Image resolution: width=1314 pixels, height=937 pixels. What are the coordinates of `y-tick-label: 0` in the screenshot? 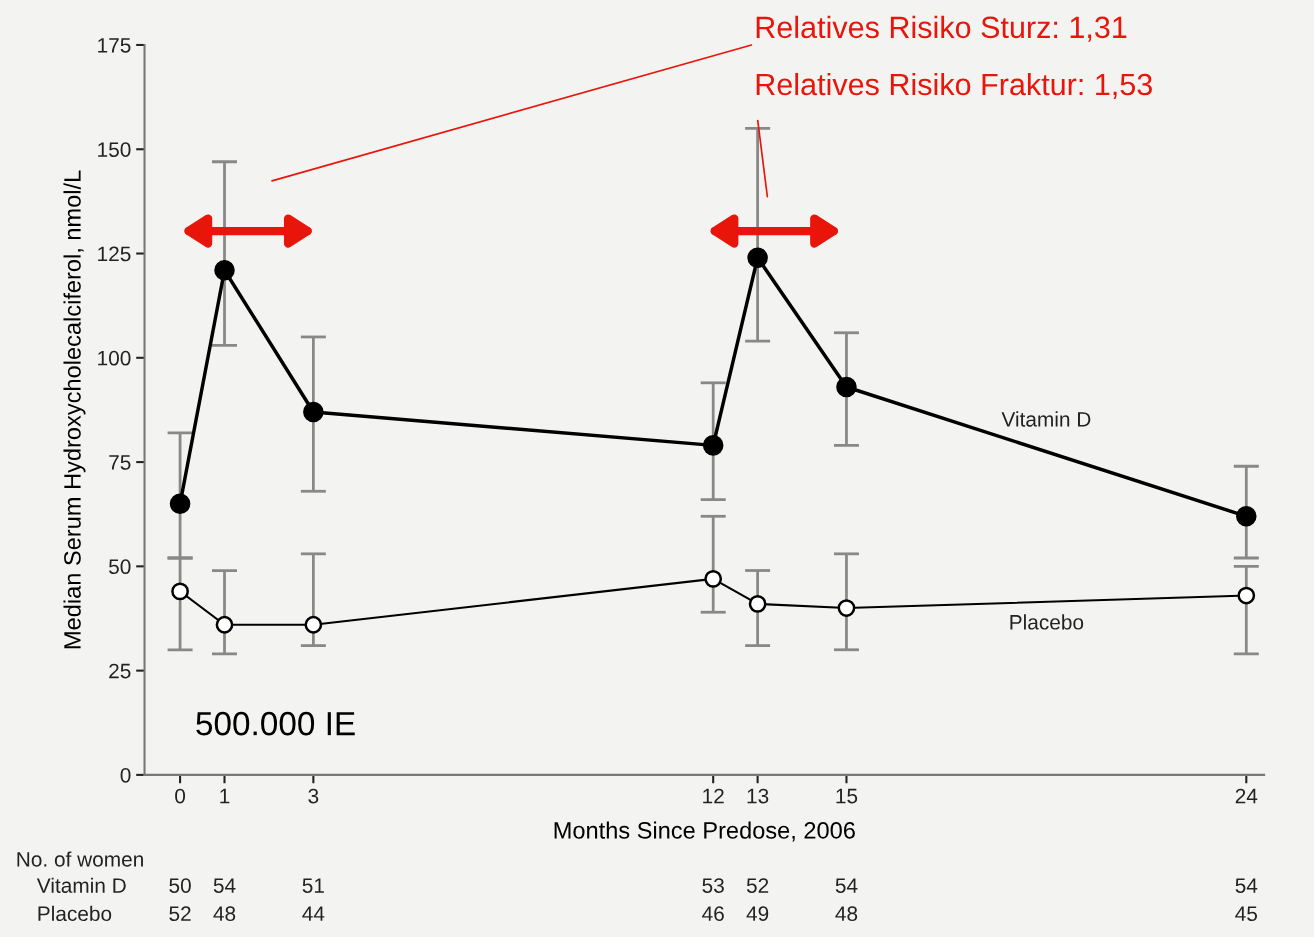 It's located at (125, 775).